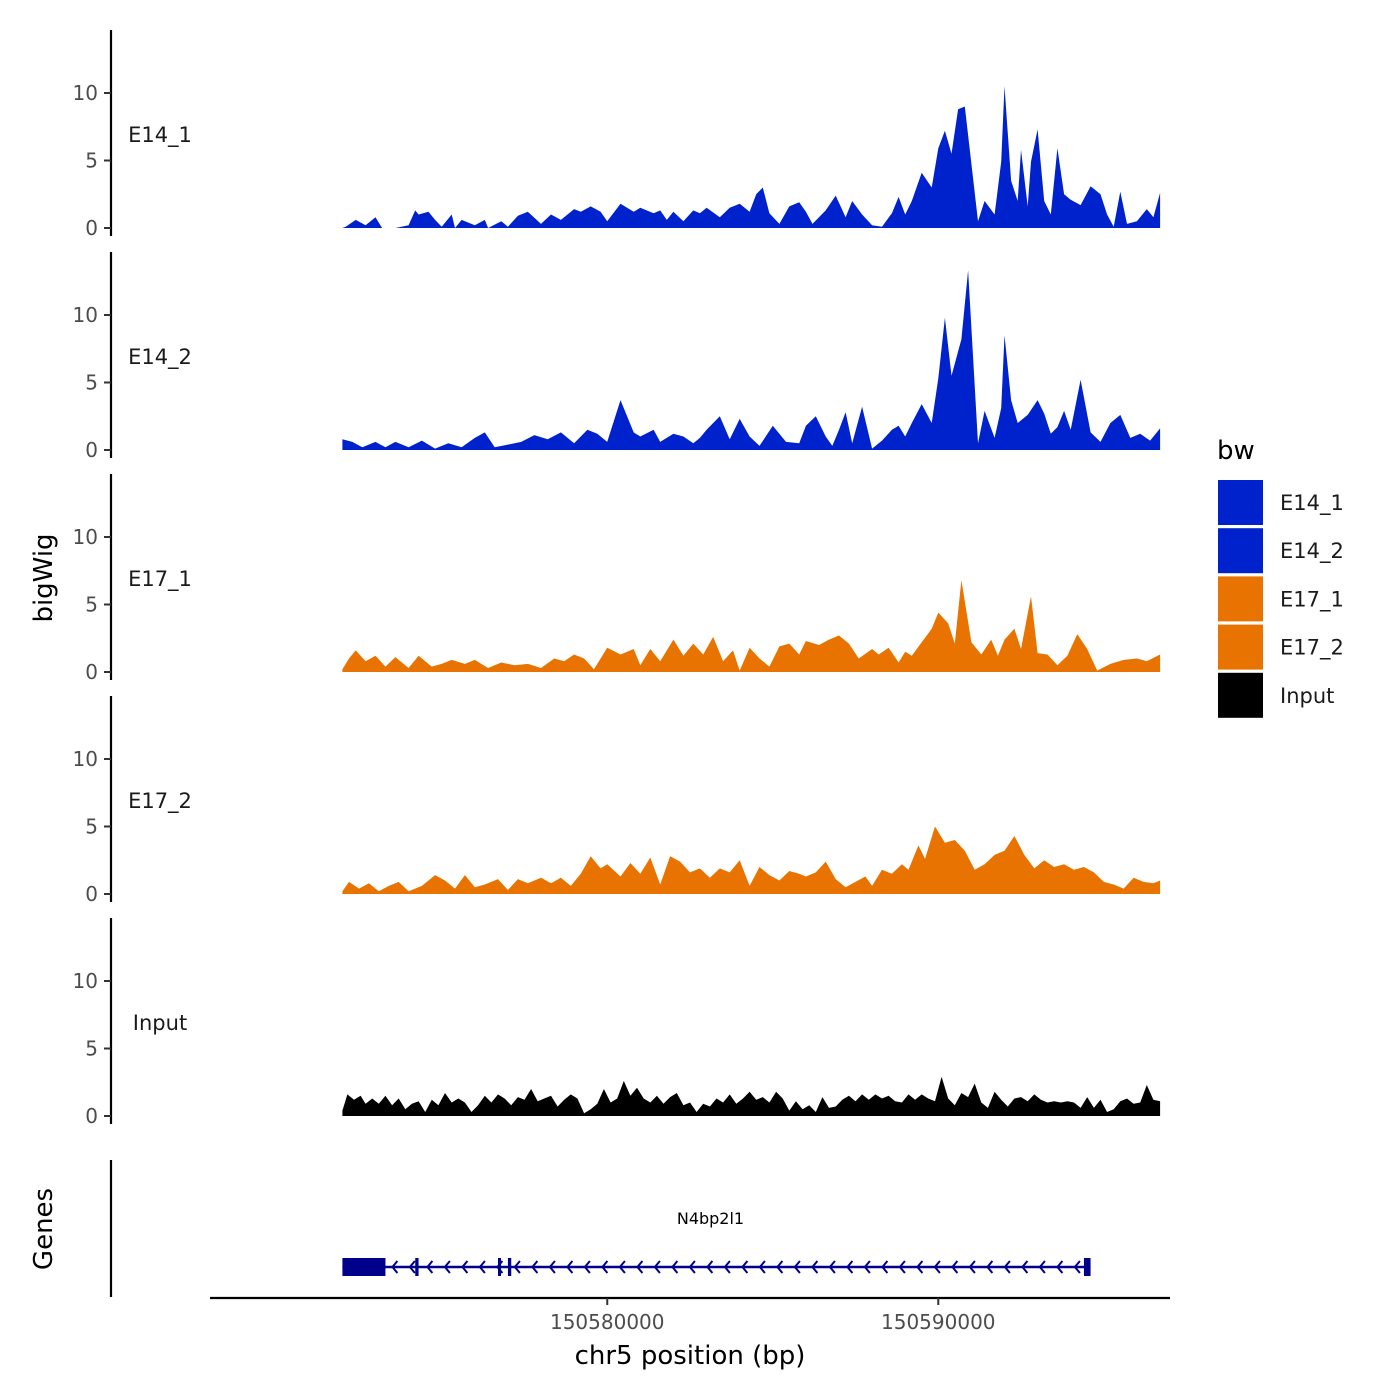  Describe the element at coordinates (617, 1023) in the screenshot. I see `track-Input: 0 5 10 Input` at that location.